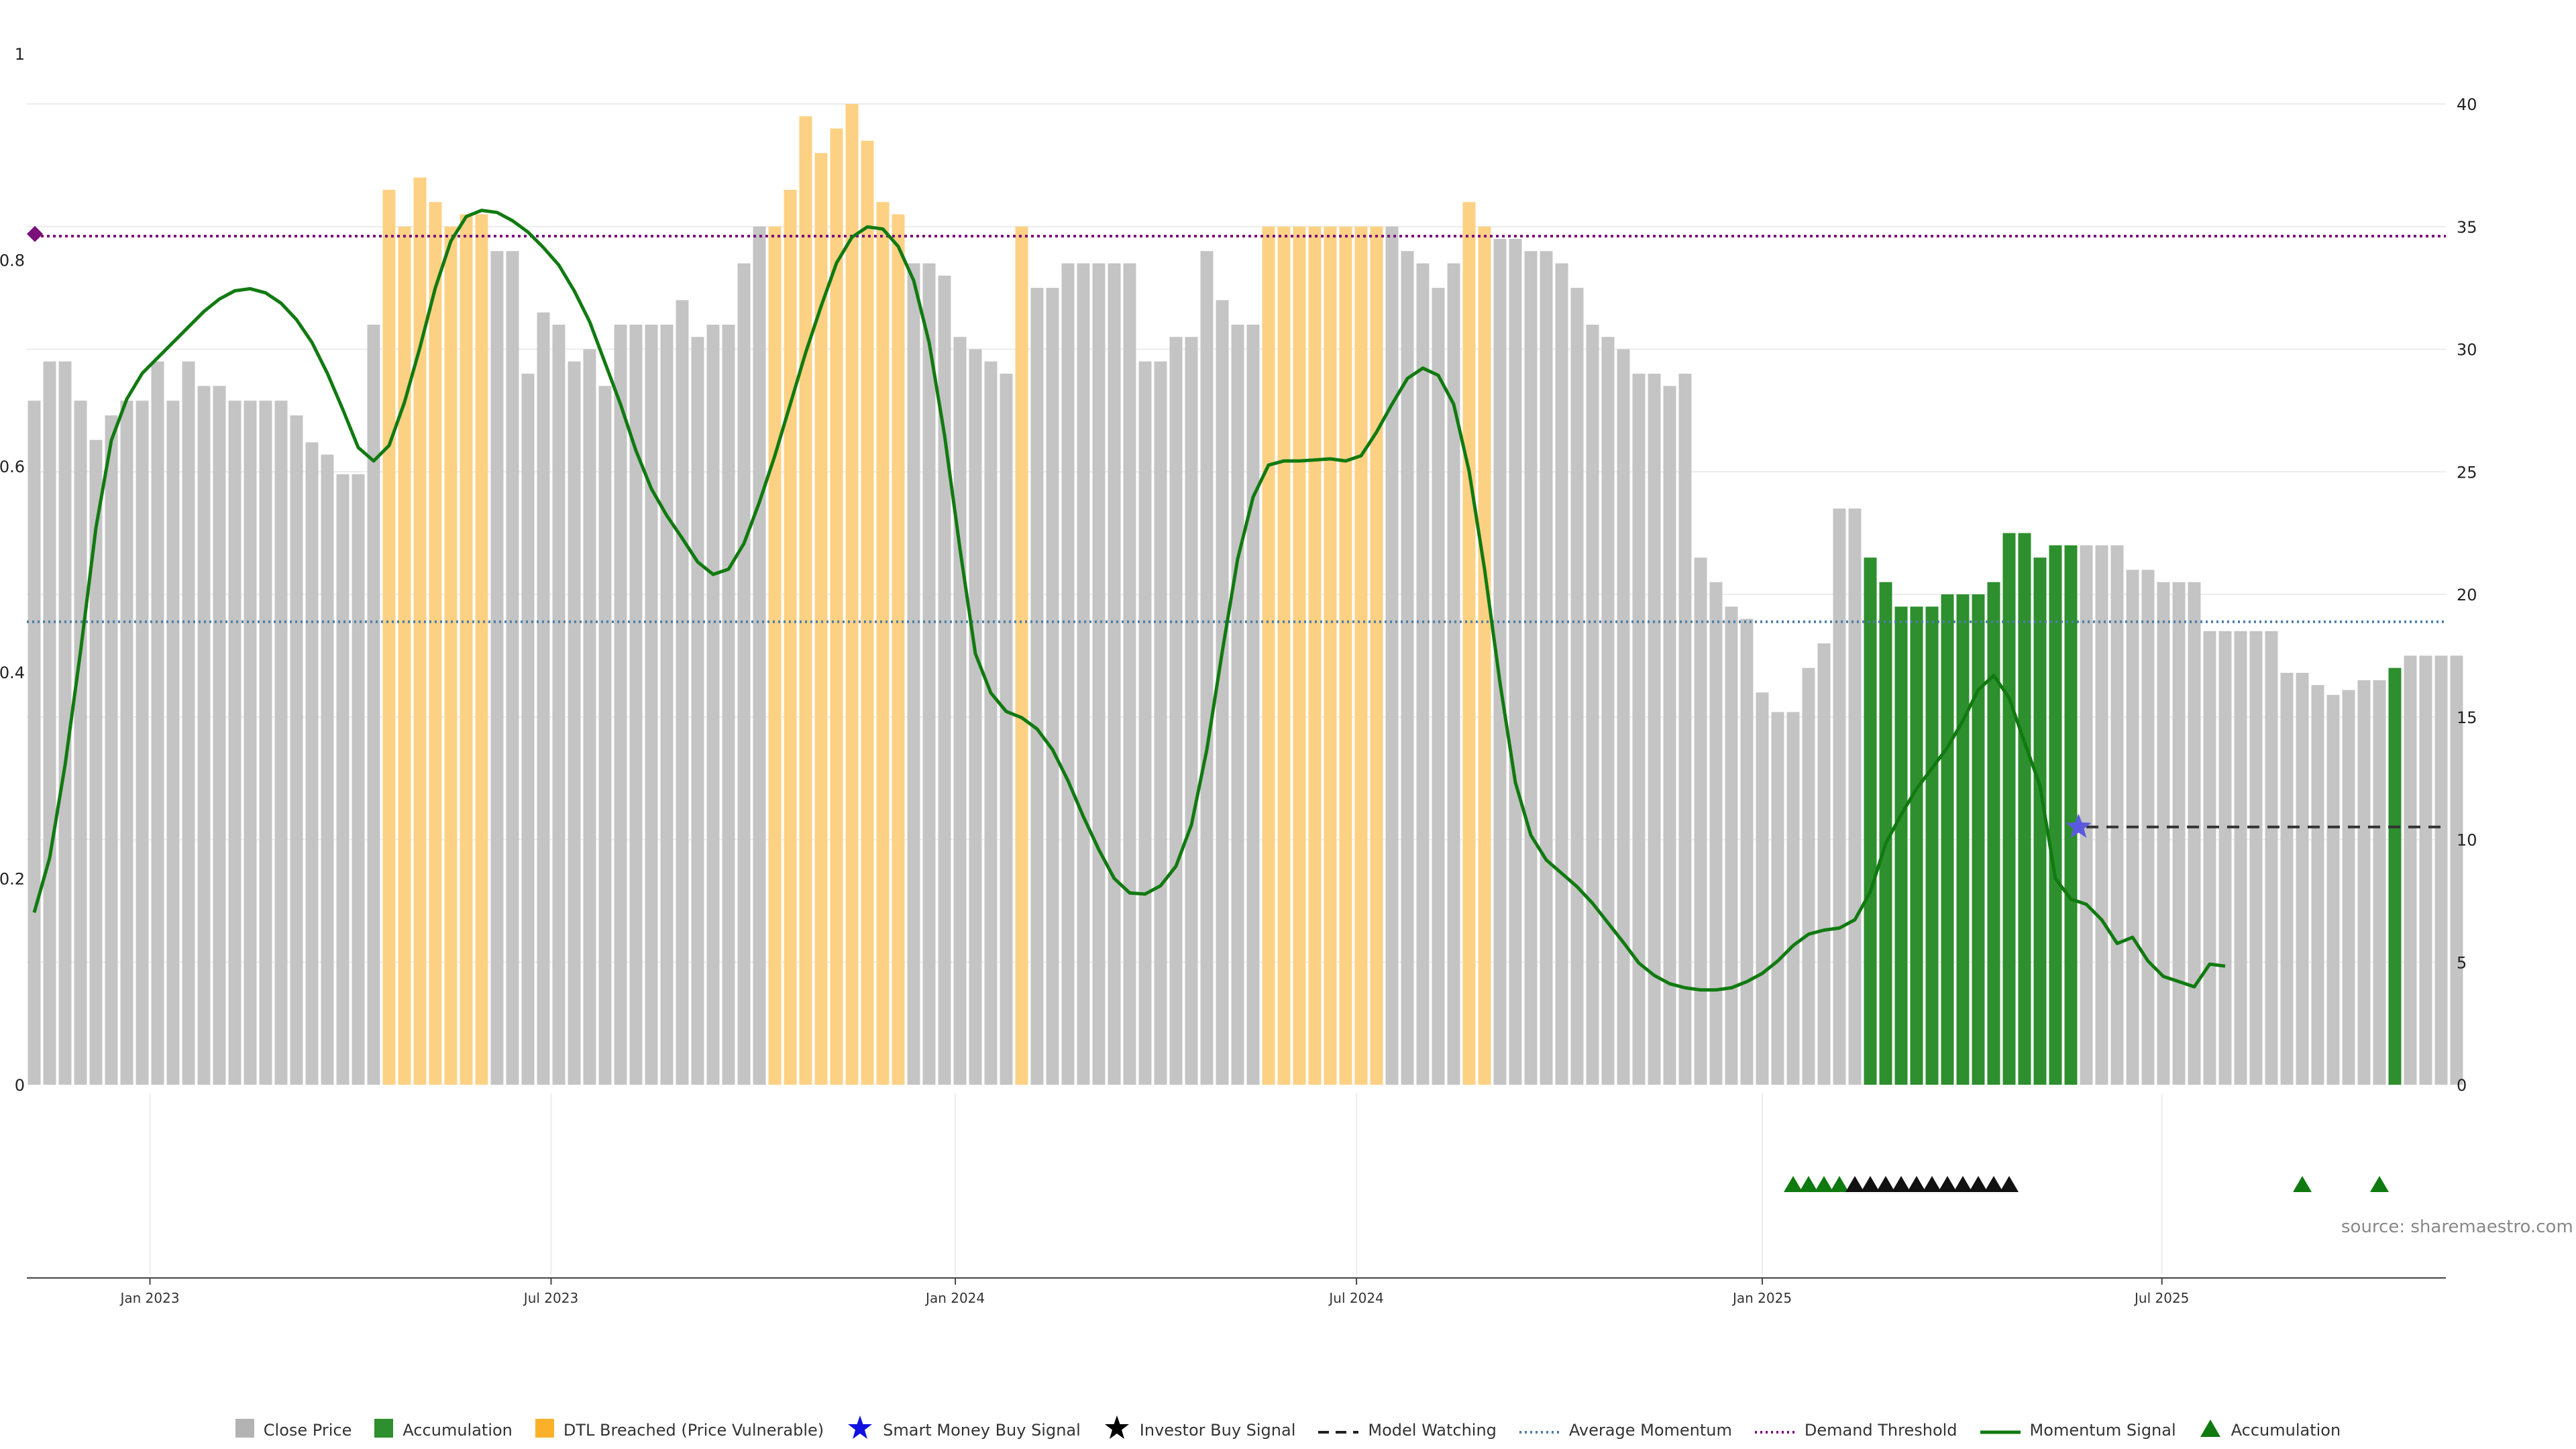  What do you see at coordinates (2000, 1430) in the screenshot?
I see `green-line-icon` at bounding box center [2000, 1430].